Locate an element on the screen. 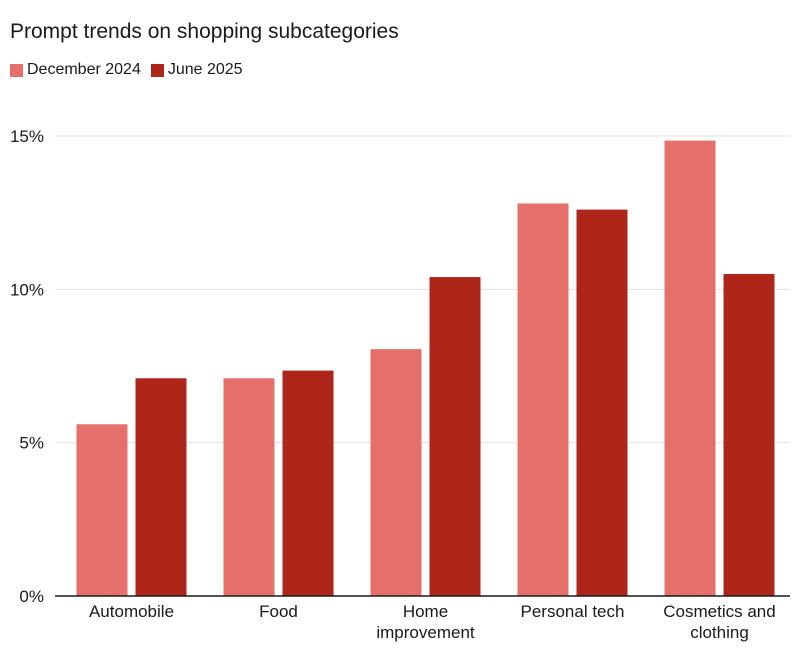 The image size is (803, 651). category-label-3-line-0: Personal tech is located at coordinates (573, 611).